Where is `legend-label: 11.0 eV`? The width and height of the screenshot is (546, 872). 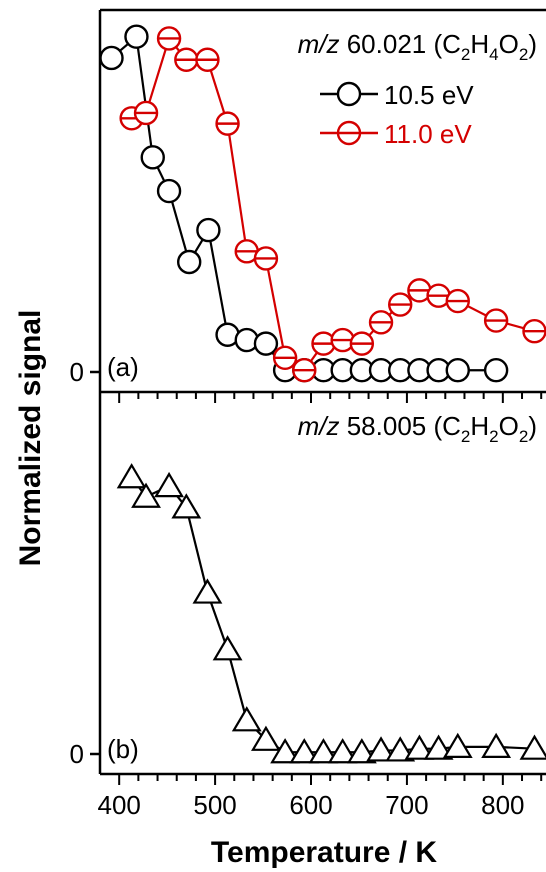
legend-label: 11.0 eV is located at coordinates (428, 134).